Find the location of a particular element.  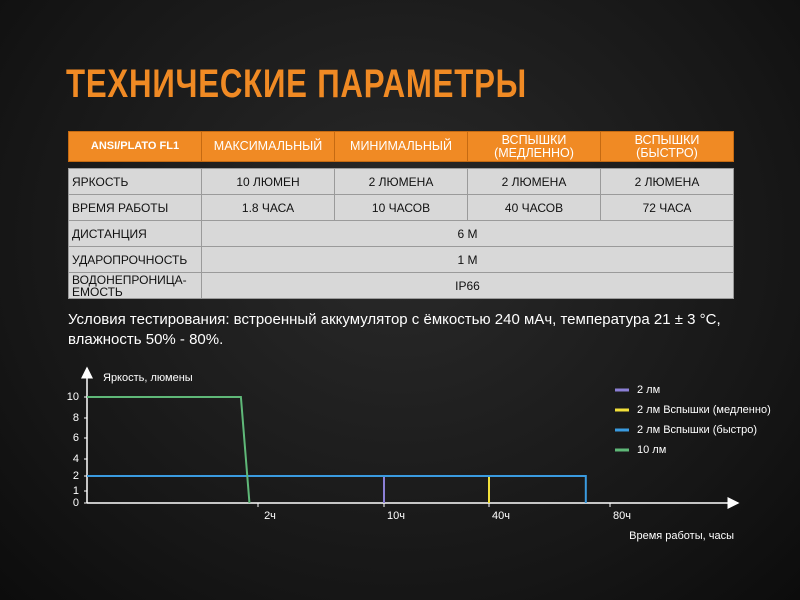

row-label: ВОДОНЕПРОНИЦА-ЕМОСТЬ is located at coordinates (135, 285).